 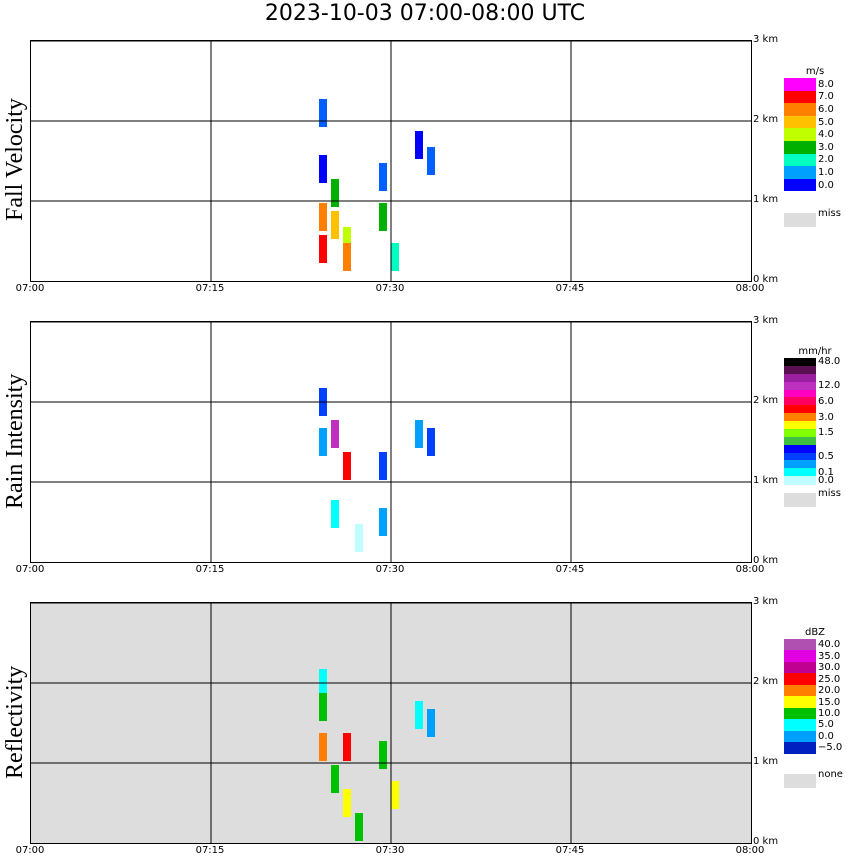 I want to click on rain-intensity-label: Rain Intensity, so click(x=15, y=441).